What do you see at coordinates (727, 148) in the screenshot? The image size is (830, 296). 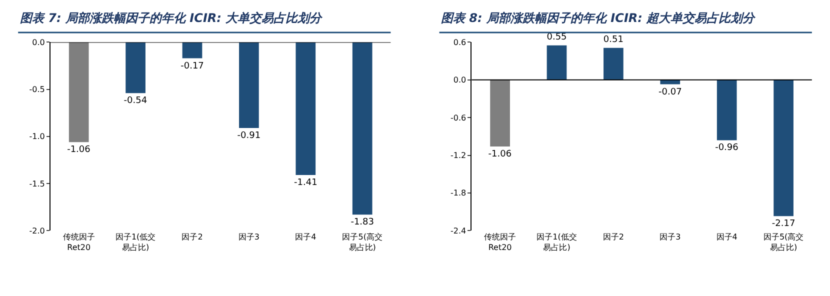 I see `data-label: -0.96` at bounding box center [727, 148].